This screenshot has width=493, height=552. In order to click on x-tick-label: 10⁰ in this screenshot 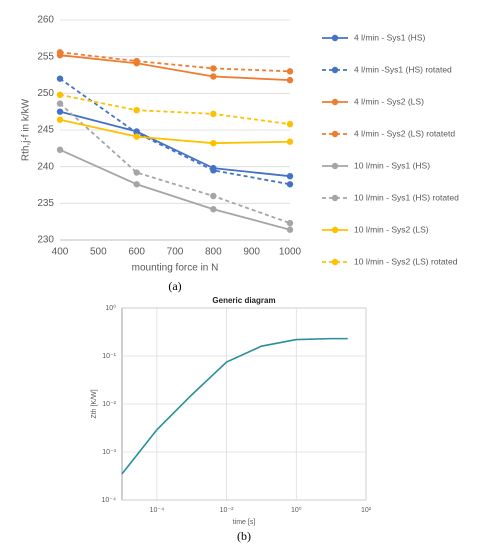, I will do `click(296, 510)`.